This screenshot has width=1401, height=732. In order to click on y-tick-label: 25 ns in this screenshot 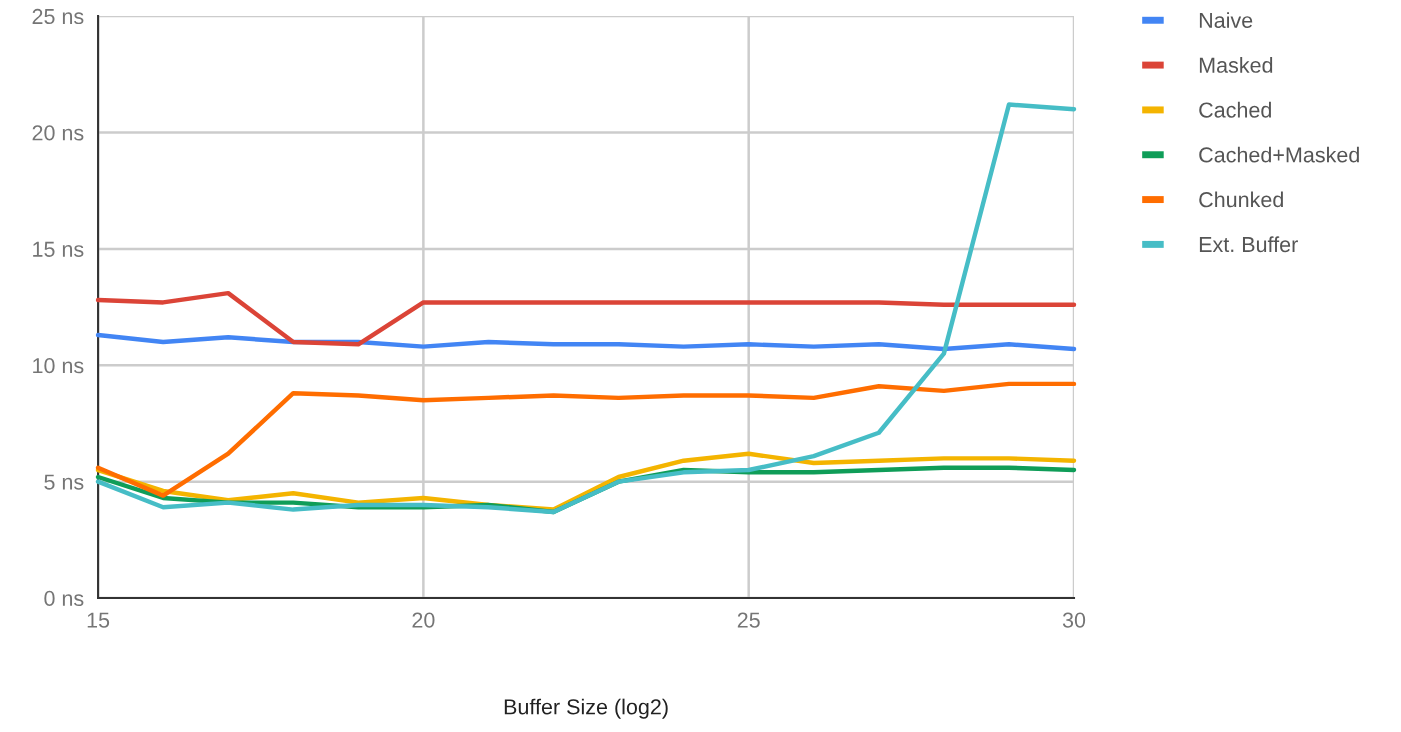, I will do `click(58, 16)`.